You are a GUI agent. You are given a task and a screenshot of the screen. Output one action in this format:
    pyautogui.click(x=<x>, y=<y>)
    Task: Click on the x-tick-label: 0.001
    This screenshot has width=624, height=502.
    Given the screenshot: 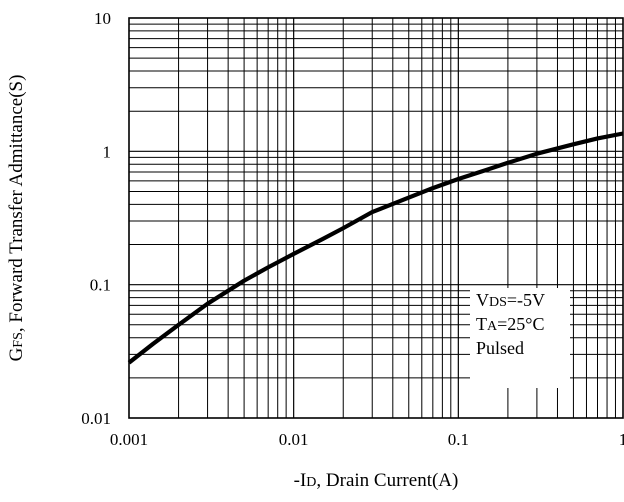 What is the action you would take?
    pyautogui.click(x=129, y=439)
    